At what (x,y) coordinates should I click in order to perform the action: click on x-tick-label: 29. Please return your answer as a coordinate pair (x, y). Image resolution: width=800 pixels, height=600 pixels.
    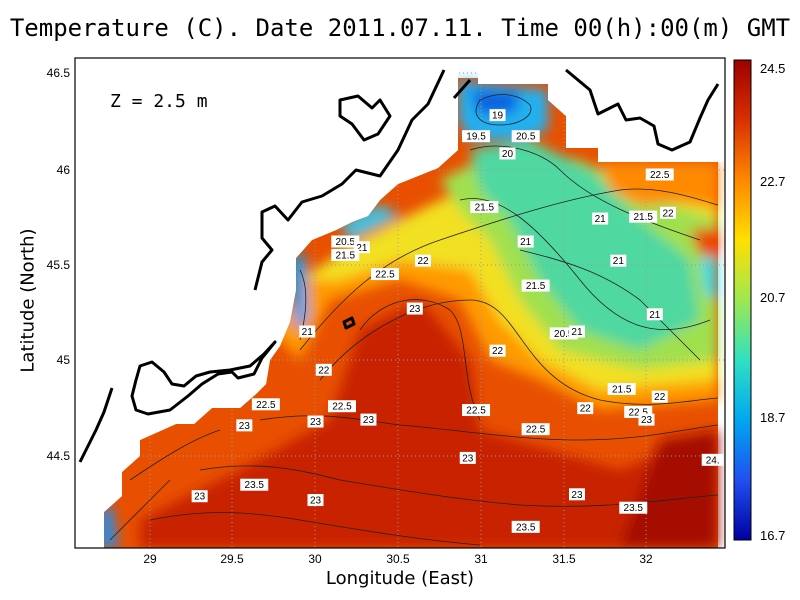
    Looking at the image, I should click on (150, 559).